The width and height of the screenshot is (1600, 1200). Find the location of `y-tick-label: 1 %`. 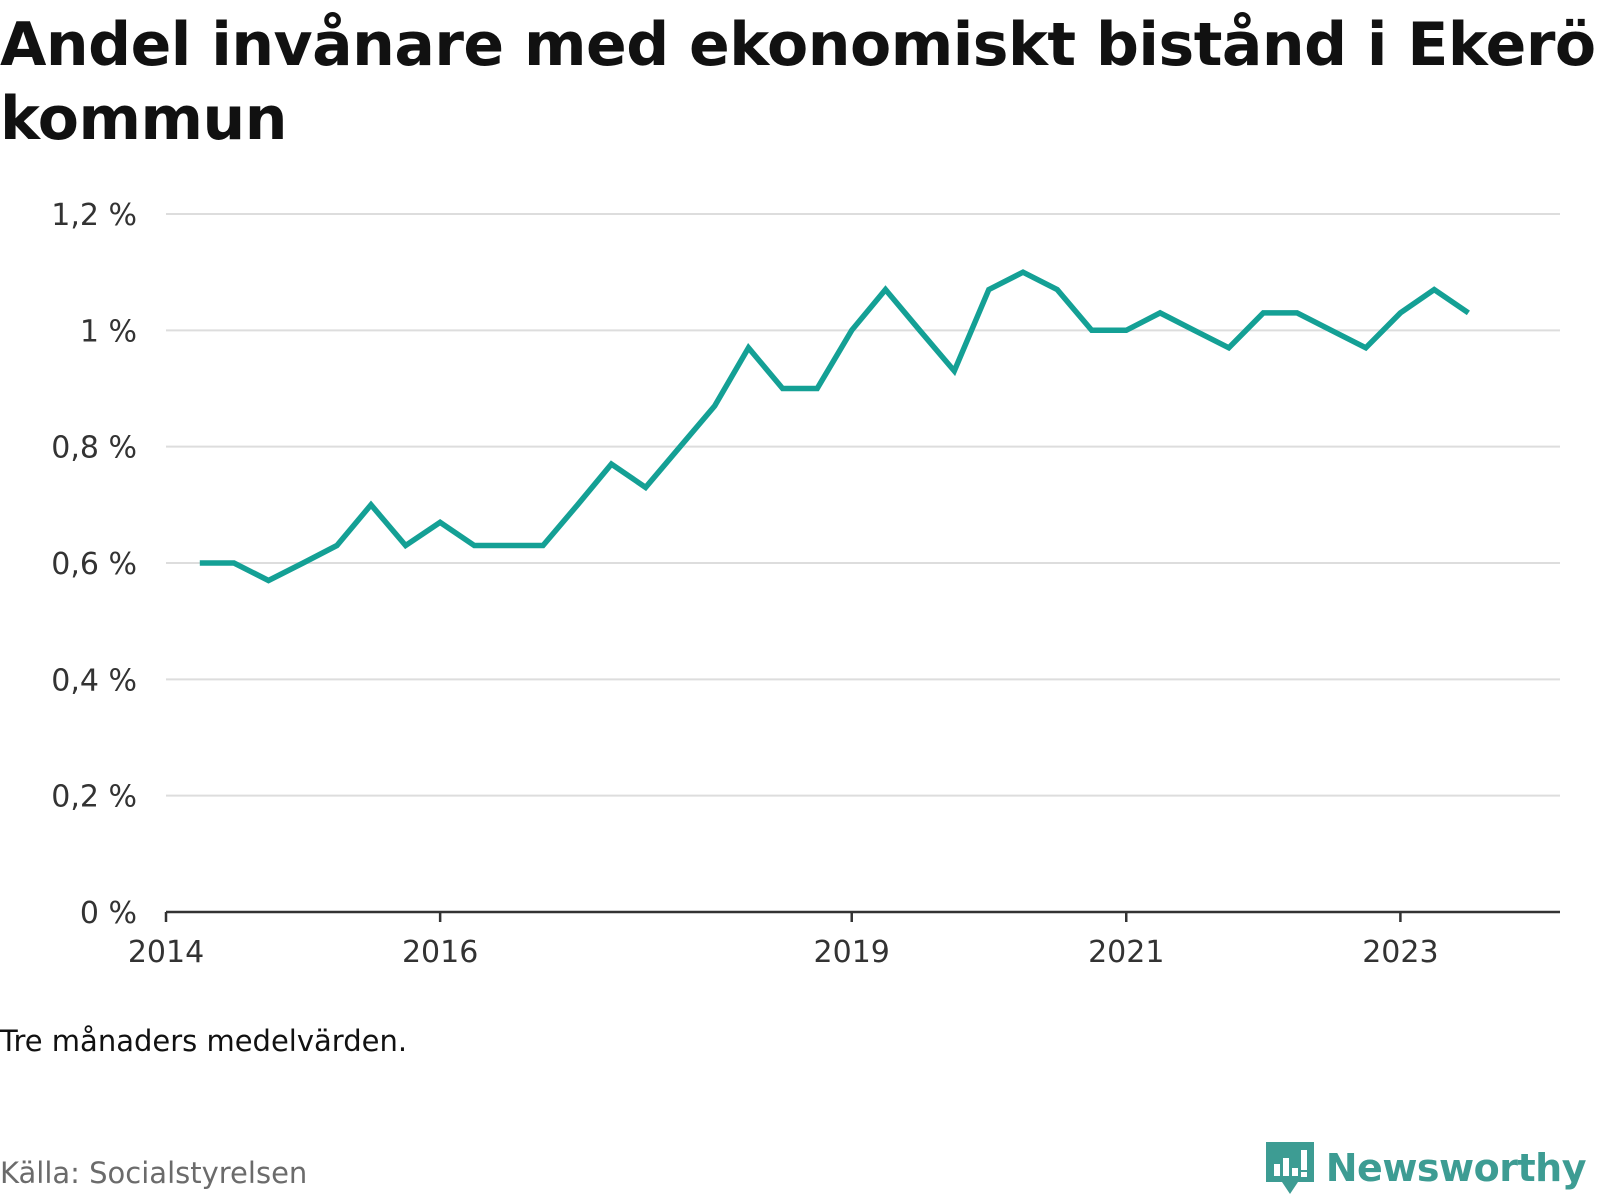

y-tick-label: 1 % is located at coordinates (108, 331).